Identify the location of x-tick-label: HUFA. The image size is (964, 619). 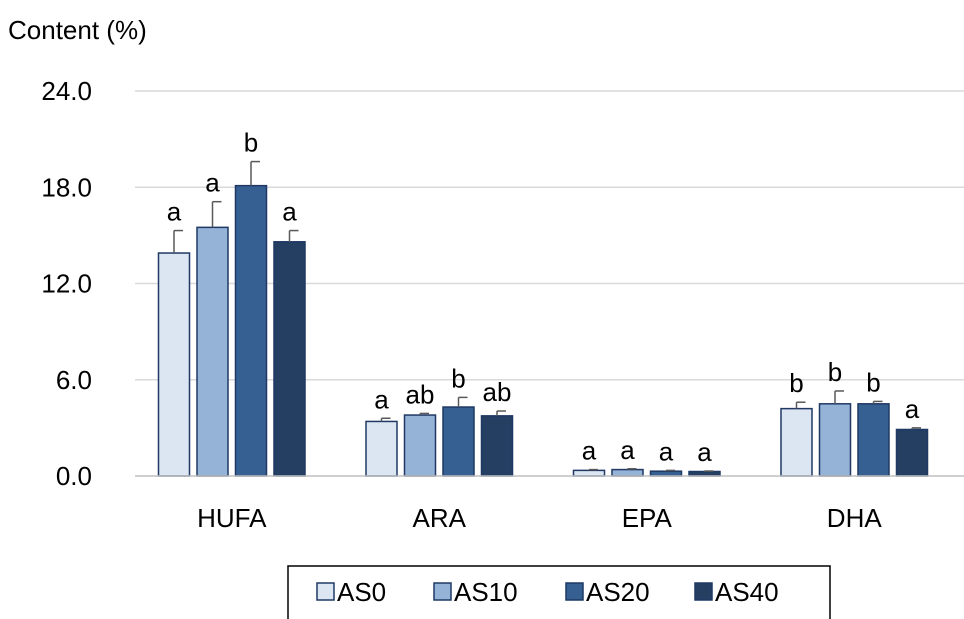
(232, 518).